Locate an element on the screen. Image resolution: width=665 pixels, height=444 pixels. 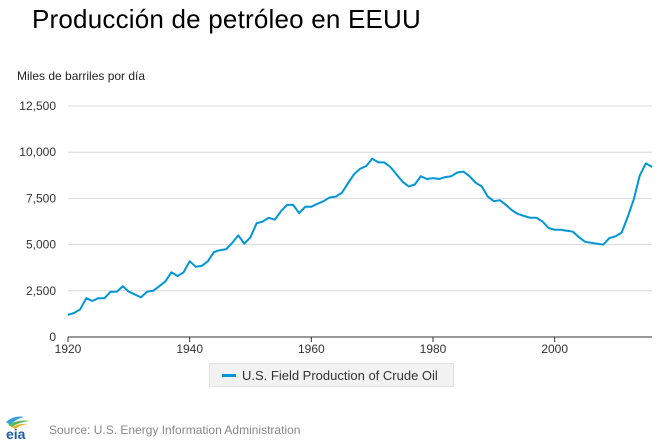
svg-text: eia is located at coordinates (16, 433).